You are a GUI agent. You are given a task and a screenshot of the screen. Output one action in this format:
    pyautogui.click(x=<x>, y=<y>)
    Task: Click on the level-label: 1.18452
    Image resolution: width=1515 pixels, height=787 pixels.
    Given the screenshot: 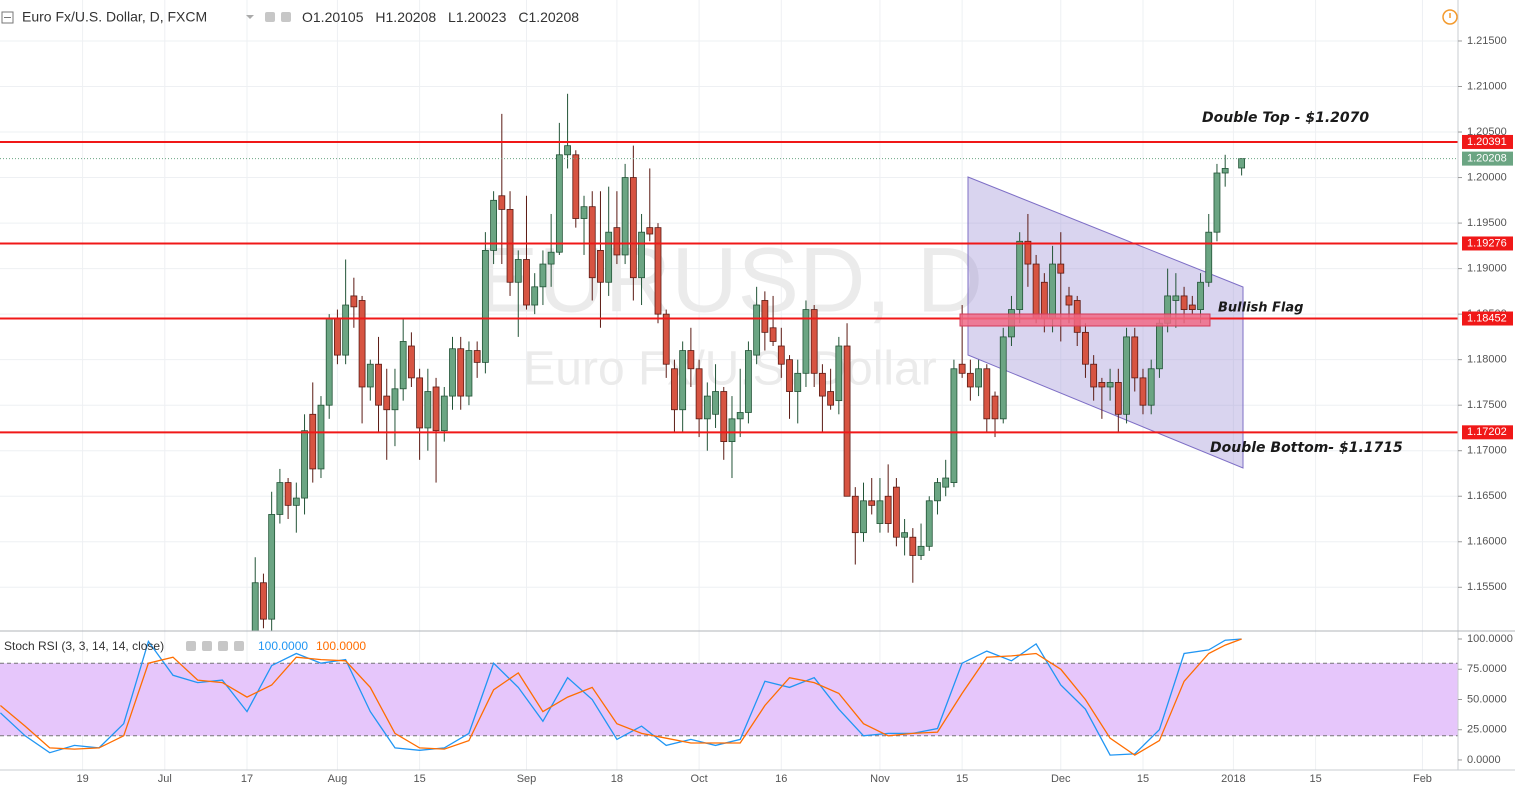 What is the action you would take?
    pyautogui.click(x=1487, y=318)
    